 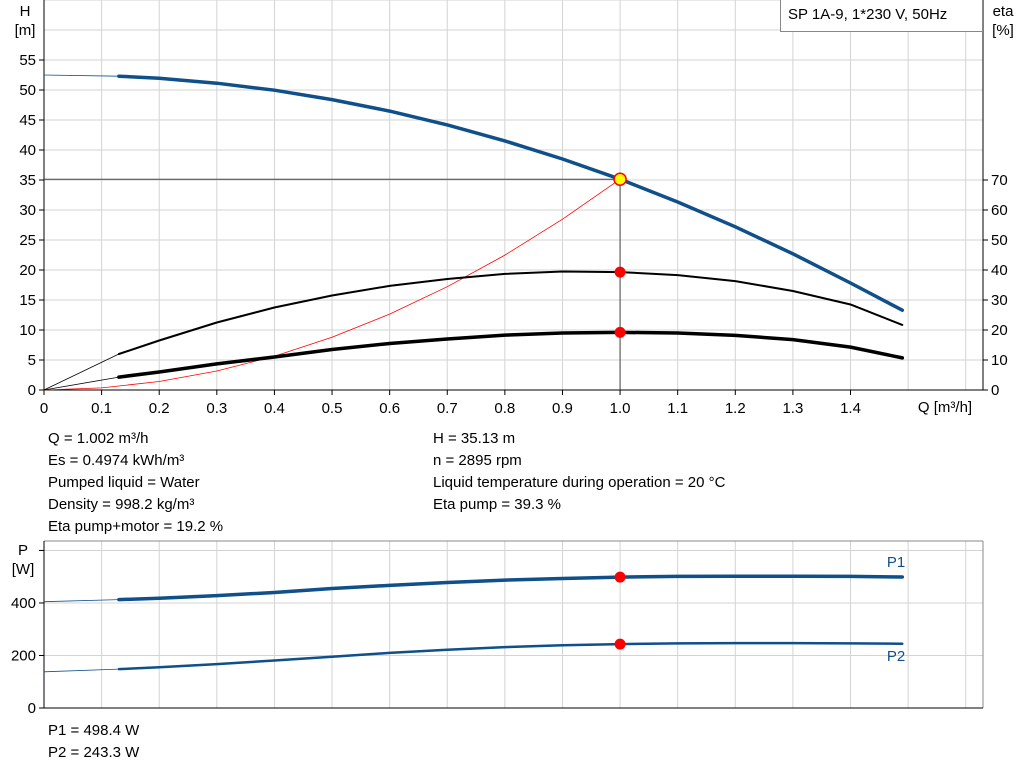 What do you see at coordinates (136, 526) in the screenshot?
I see `eta-pump-motor-value: Eta pump+motor = 19.2 %` at bounding box center [136, 526].